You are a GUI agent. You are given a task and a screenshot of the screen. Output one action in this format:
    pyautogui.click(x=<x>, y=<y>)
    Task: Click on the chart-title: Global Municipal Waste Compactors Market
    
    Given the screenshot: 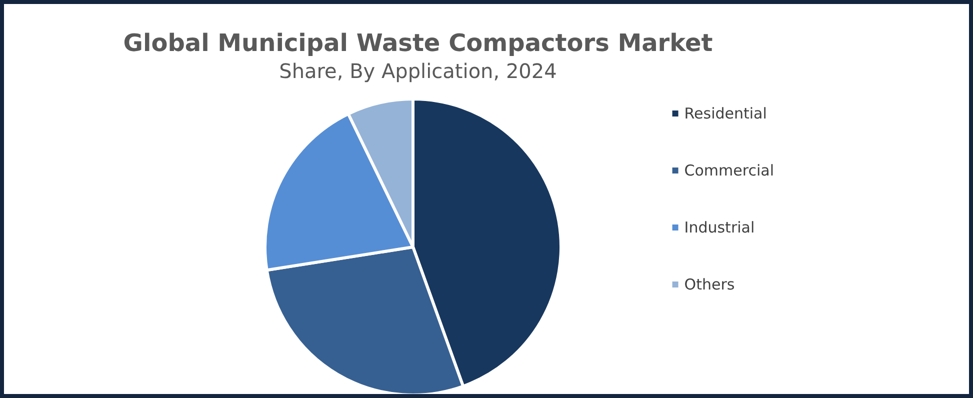 What is the action you would take?
    pyautogui.click(x=418, y=43)
    